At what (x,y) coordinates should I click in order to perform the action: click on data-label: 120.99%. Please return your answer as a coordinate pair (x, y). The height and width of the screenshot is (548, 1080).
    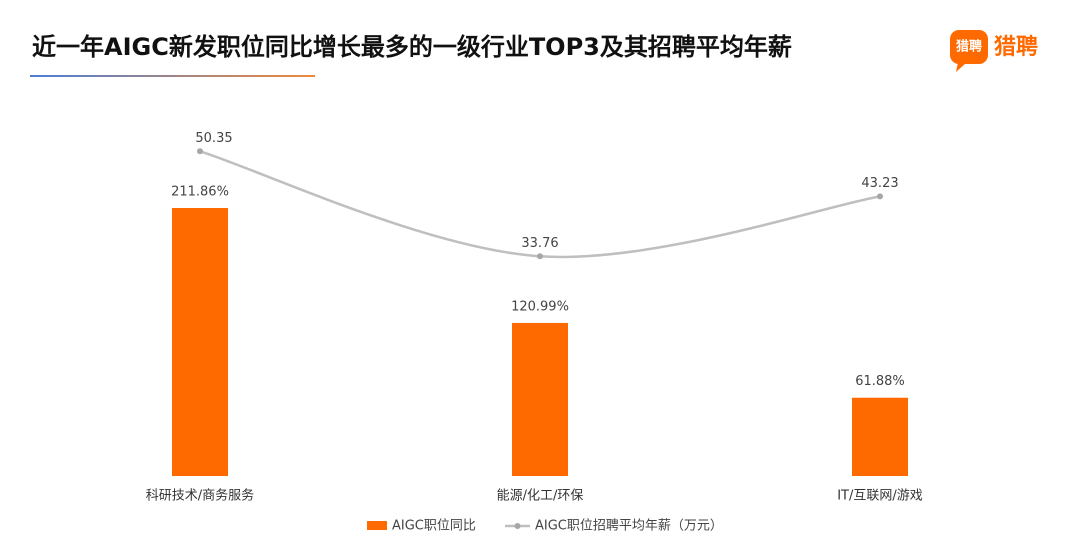
    Looking at the image, I should click on (540, 306).